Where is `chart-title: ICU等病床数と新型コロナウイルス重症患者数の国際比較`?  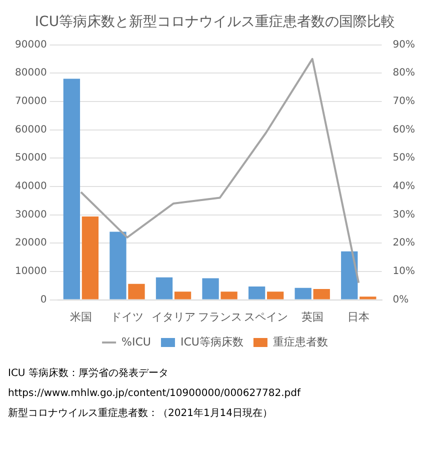 chart-title: ICU等病床数と新型コロナウイルス重症患者数の国際比較 is located at coordinates (215, 22).